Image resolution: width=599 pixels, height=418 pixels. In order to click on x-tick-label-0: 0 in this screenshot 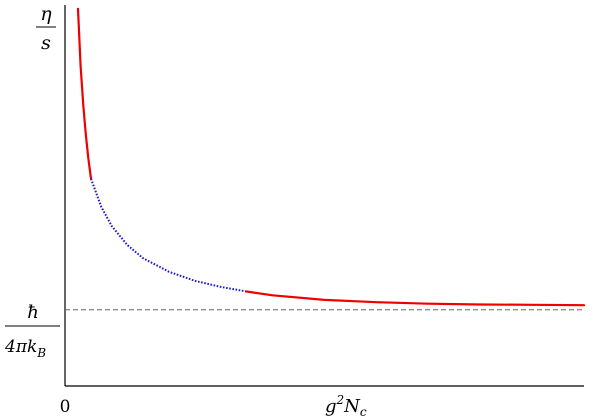, I will do `click(65, 407)`.